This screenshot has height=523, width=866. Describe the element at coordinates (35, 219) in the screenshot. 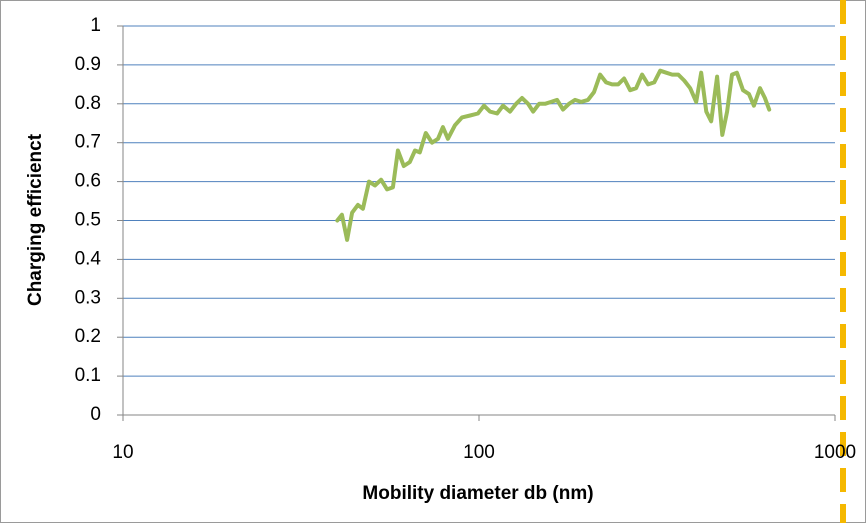

I see `y-axis-title: Charging efficienct` at that location.